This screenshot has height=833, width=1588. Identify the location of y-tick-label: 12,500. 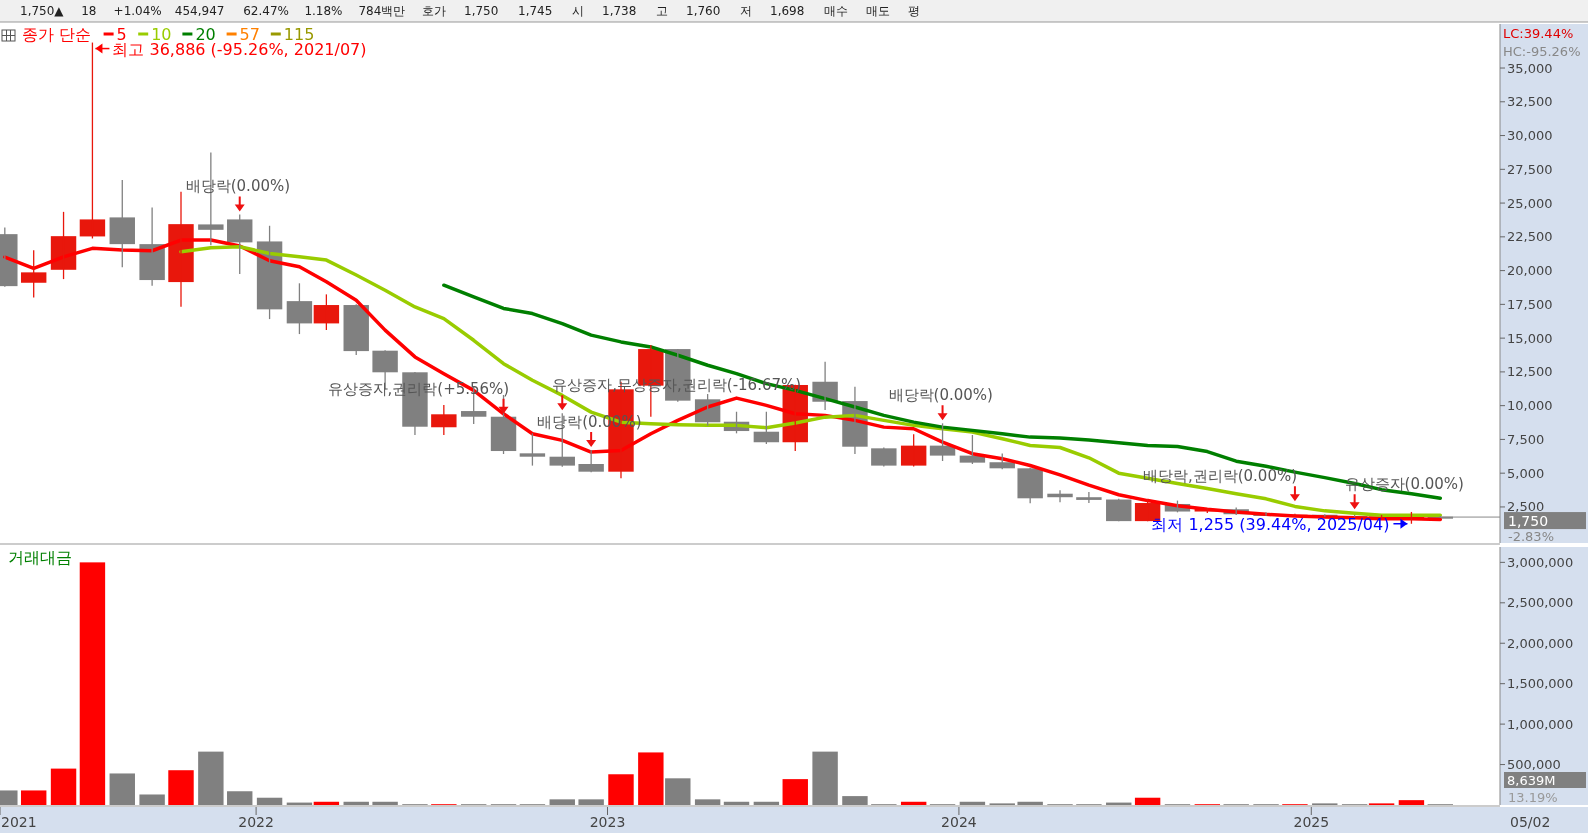
(1530, 372).